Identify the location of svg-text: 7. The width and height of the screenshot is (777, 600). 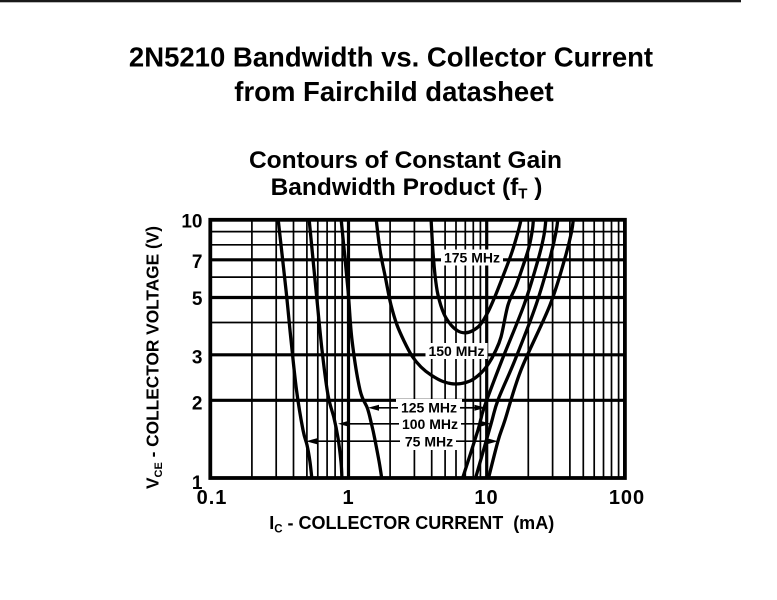
(197, 262).